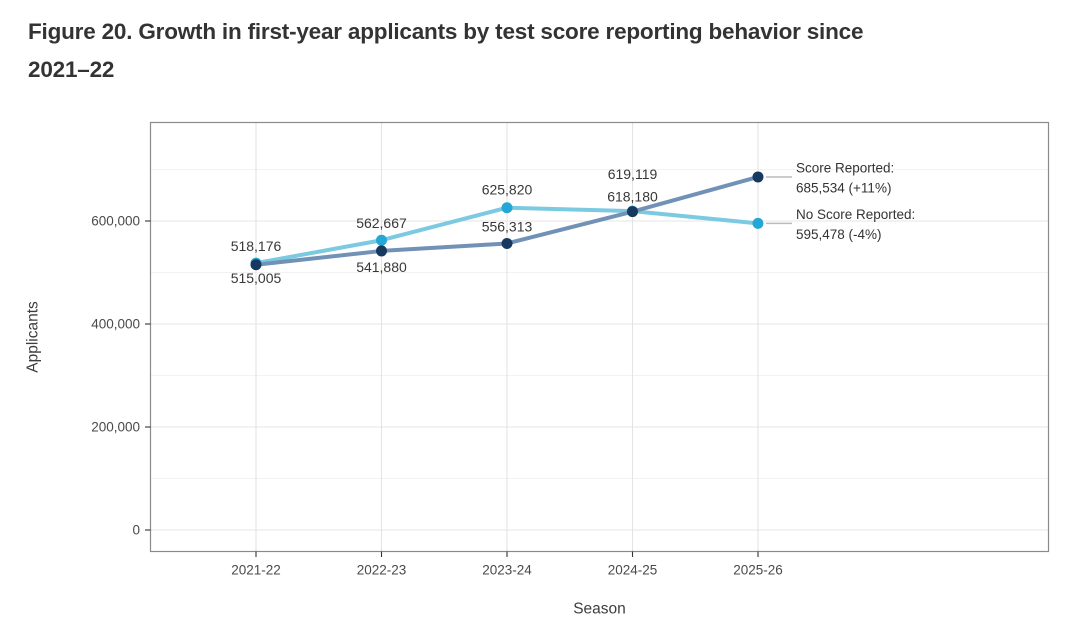 The height and width of the screenshot is (638, 1080). Describe the element at coordinates (256, 278) in the screenshot. I see `data-point-label: 515,005` at that location.